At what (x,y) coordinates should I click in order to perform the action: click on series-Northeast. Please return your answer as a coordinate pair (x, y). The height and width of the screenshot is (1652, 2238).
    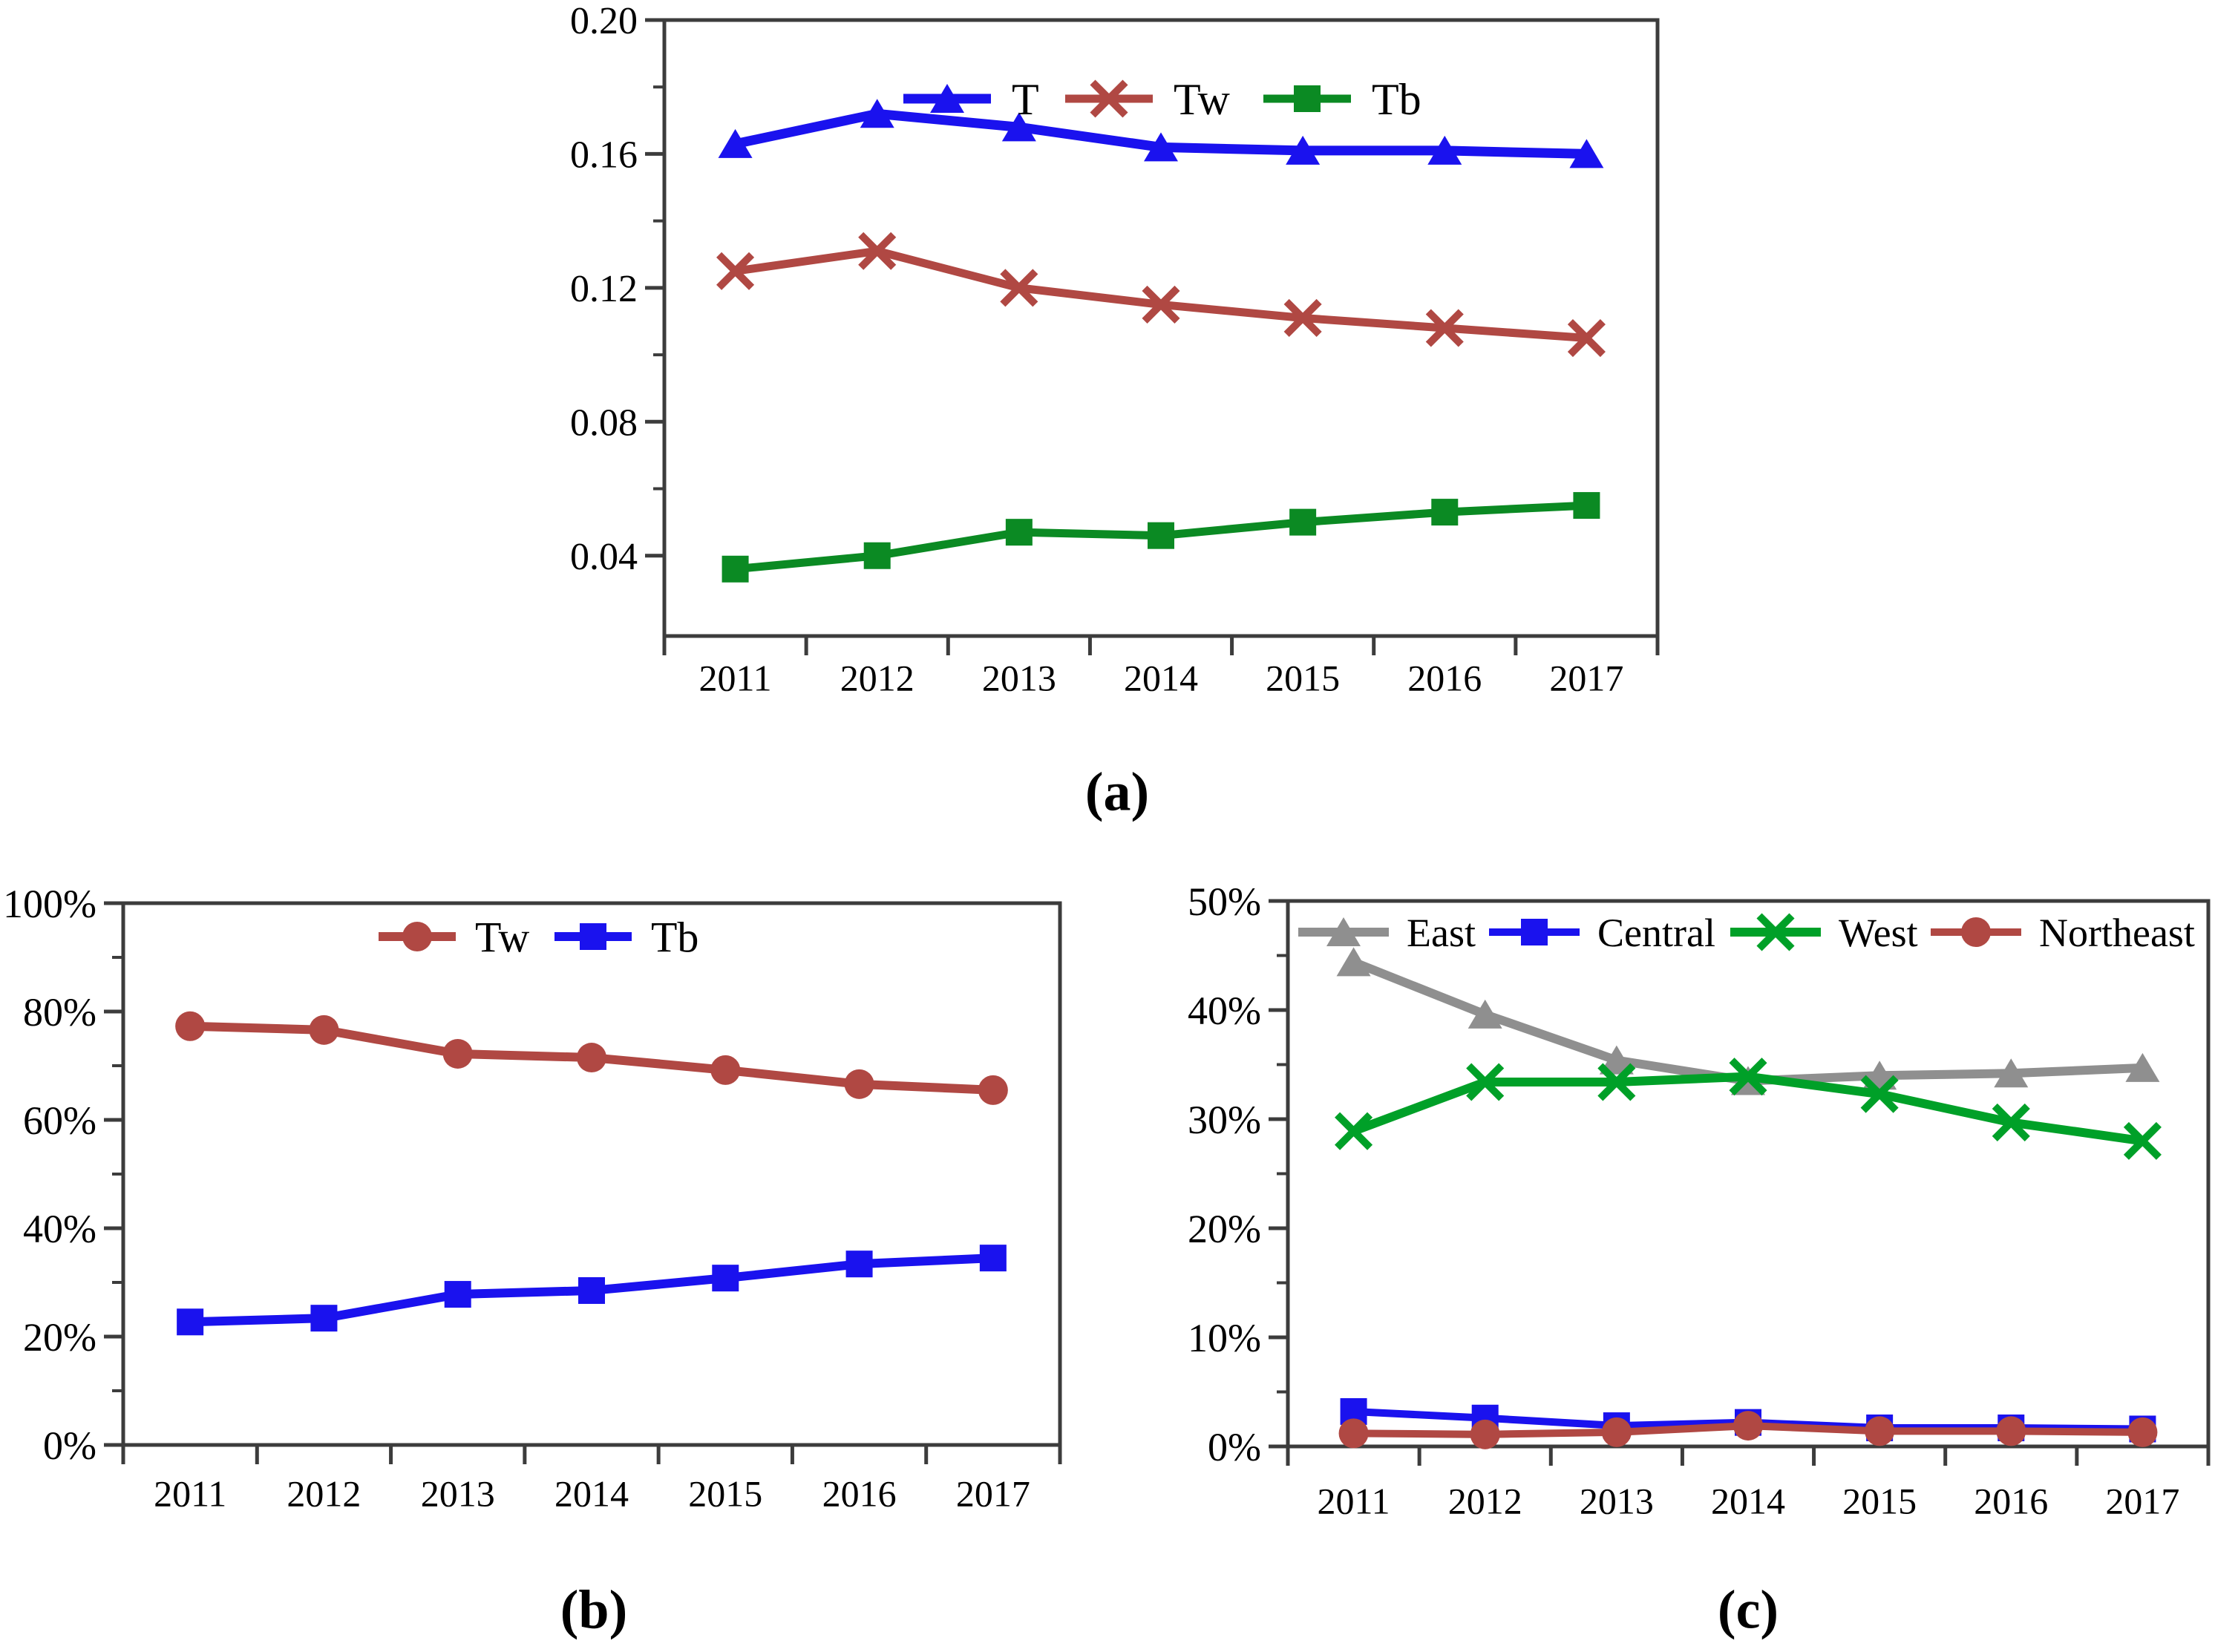
    Looking at the image, I should click on (1748, 1430).